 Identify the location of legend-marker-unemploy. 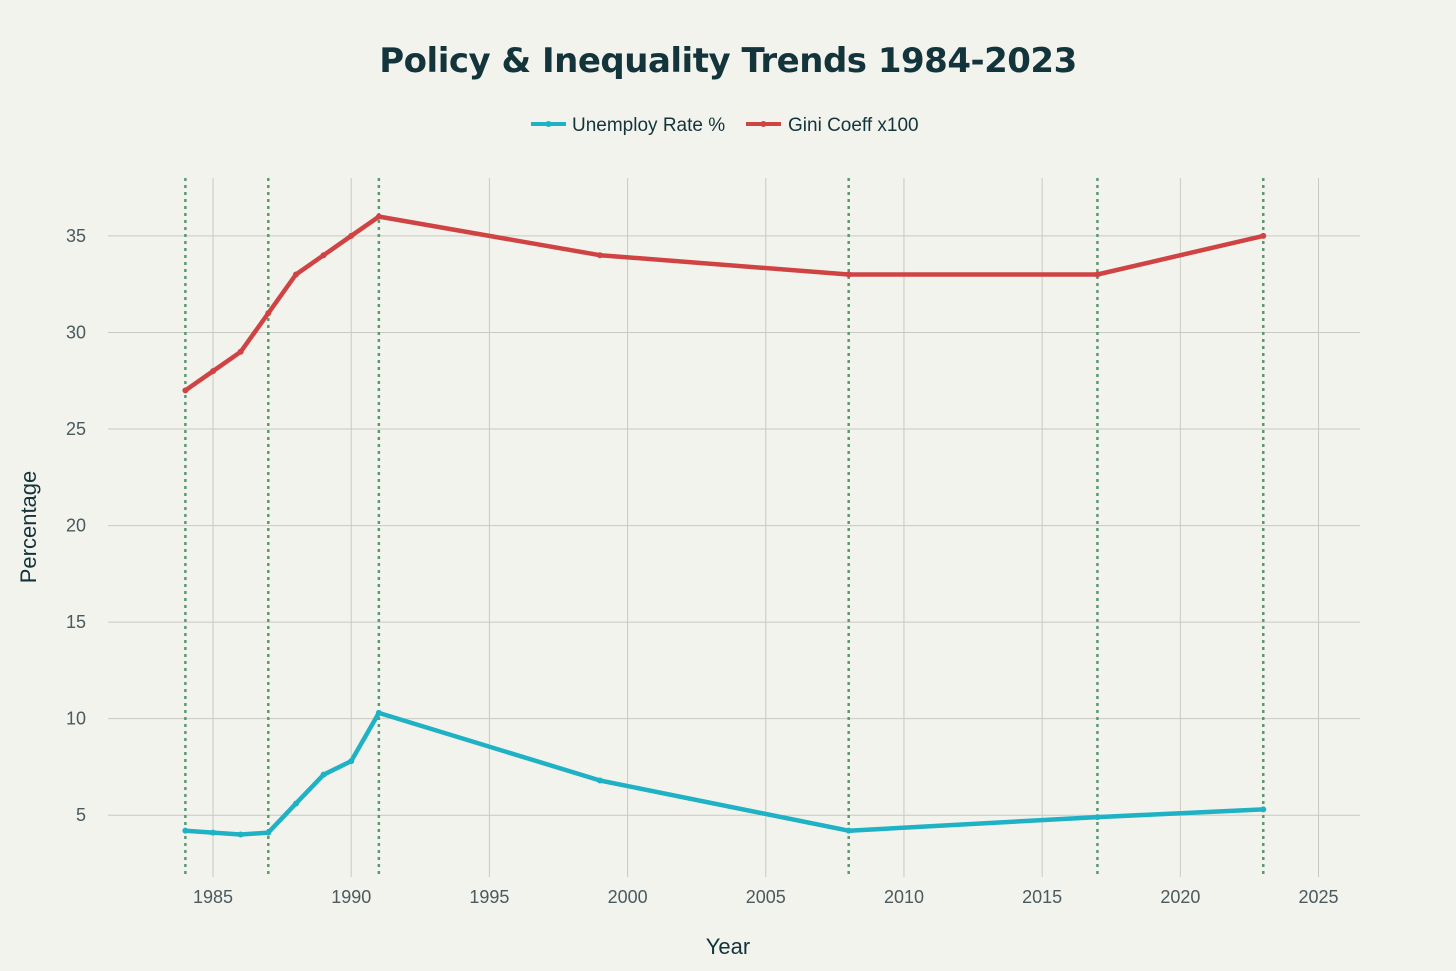
(548, 124).